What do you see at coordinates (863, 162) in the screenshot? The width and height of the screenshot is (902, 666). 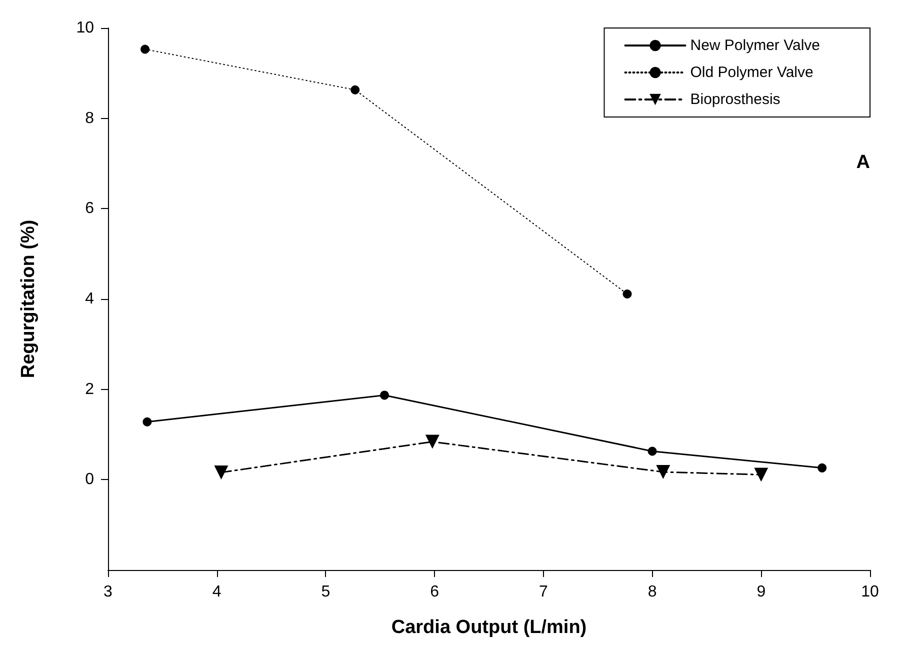 I see `annotation: A` at bounding box center [863, 162].